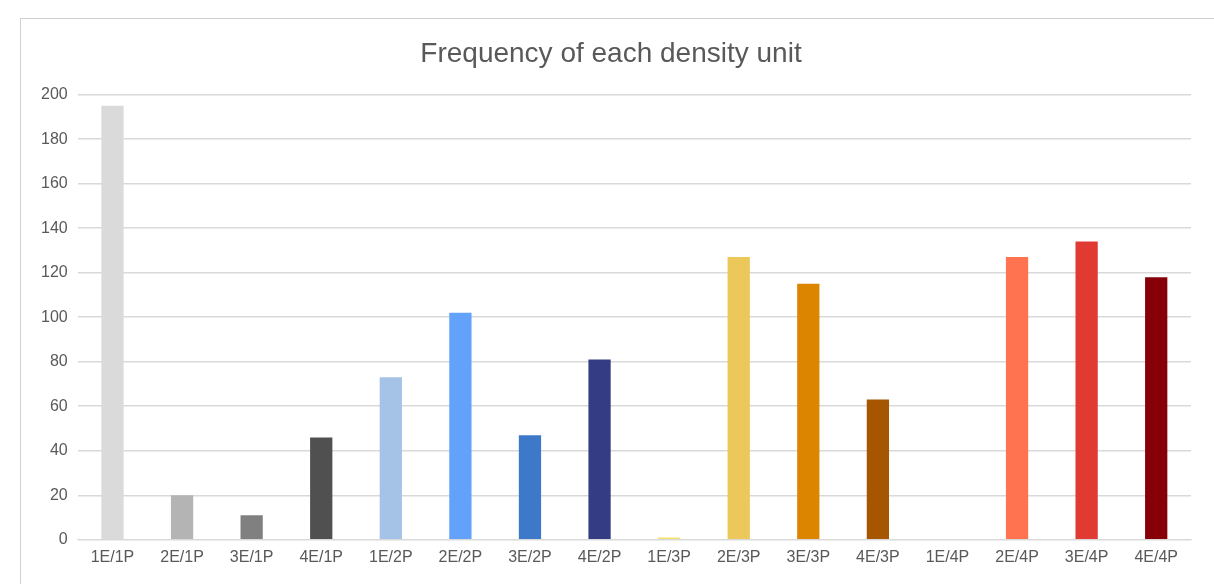  I want to click on x-tick-label: 4E/1P, so click(321, 556).